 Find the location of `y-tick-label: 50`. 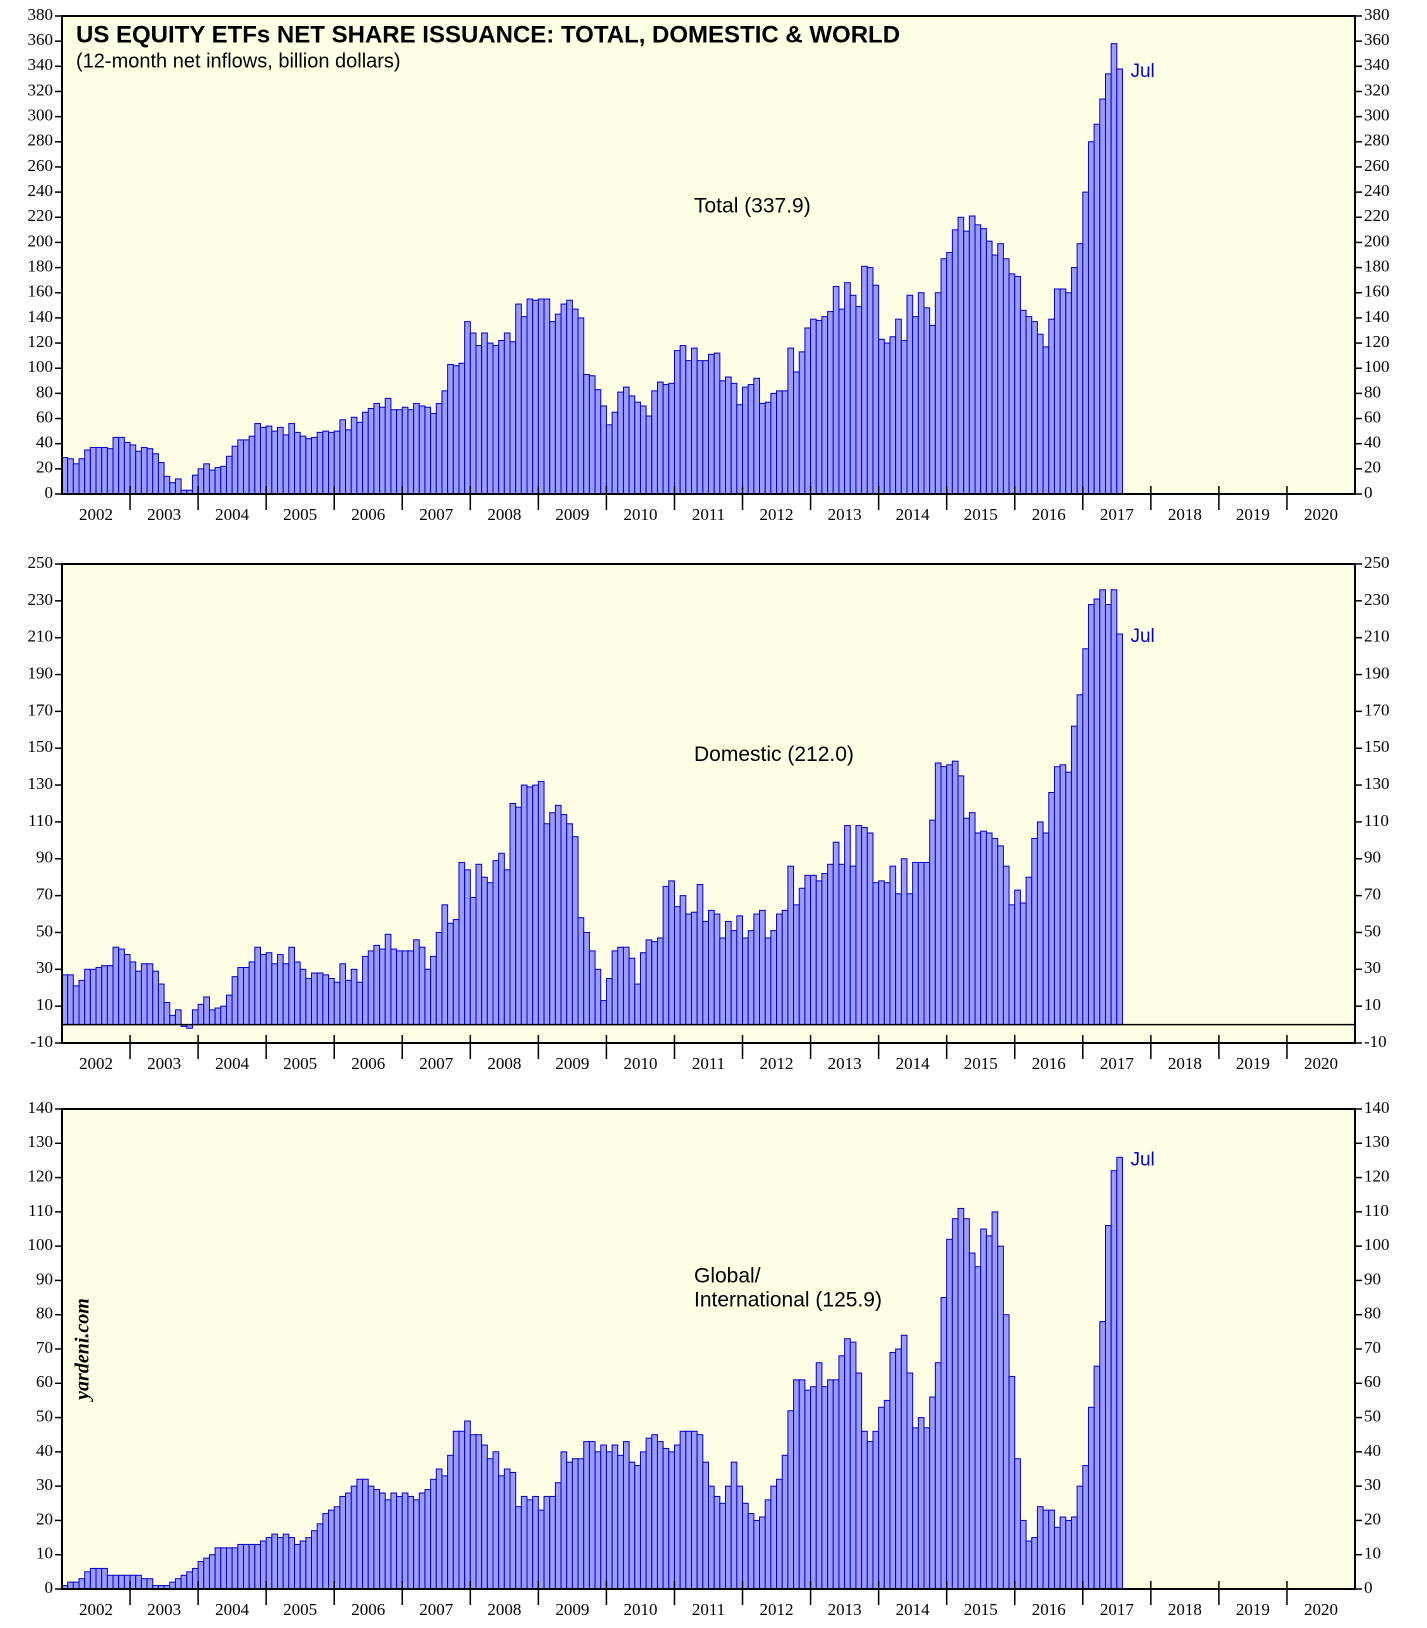

y-tick-label: 50 is located at coordinates (44, 930).